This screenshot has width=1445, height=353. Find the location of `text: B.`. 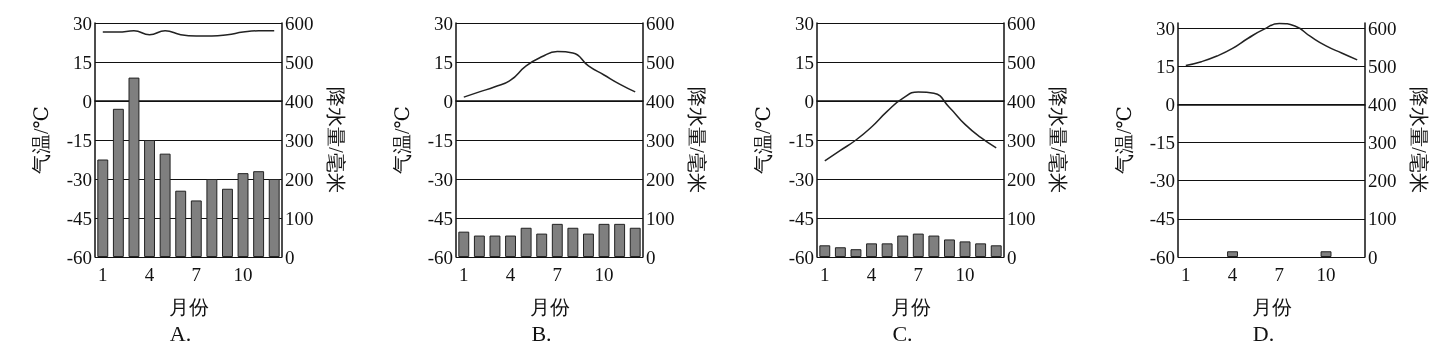

text: B. is located at coordinates (541, 333).